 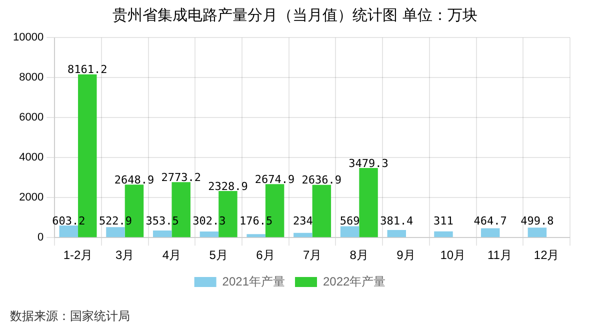 I want to click on data-label: 2636.9, so click(x=322, y=180).